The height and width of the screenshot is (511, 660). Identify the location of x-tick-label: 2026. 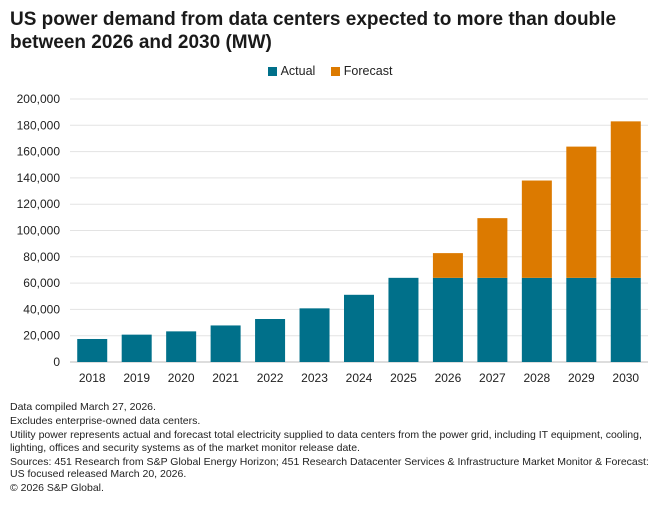
(448, 378).